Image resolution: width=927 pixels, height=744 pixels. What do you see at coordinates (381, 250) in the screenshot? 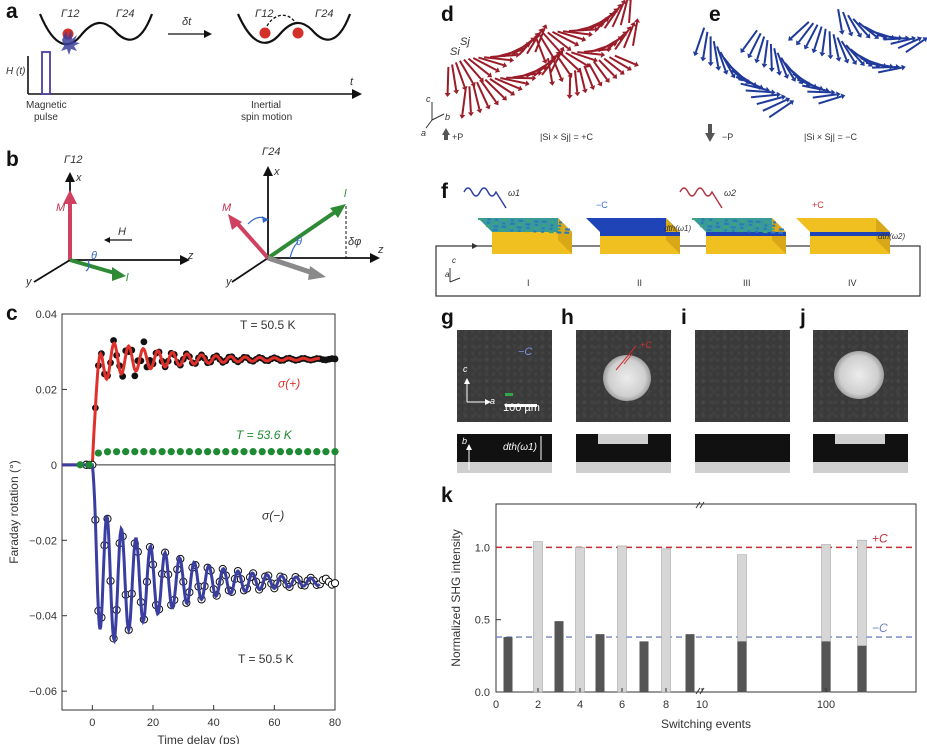
I see `panel-b-z-right: z` at bounding box center [381, 250].